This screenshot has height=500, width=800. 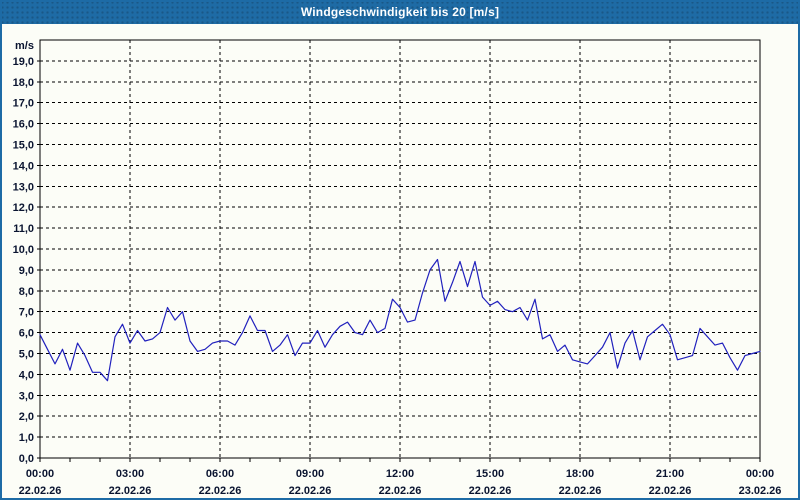 What do you see at coordinates (760, 491) in the screenshot?
I see `x-axis-date-label: 23.02.26` at bounding box center [760, 491].